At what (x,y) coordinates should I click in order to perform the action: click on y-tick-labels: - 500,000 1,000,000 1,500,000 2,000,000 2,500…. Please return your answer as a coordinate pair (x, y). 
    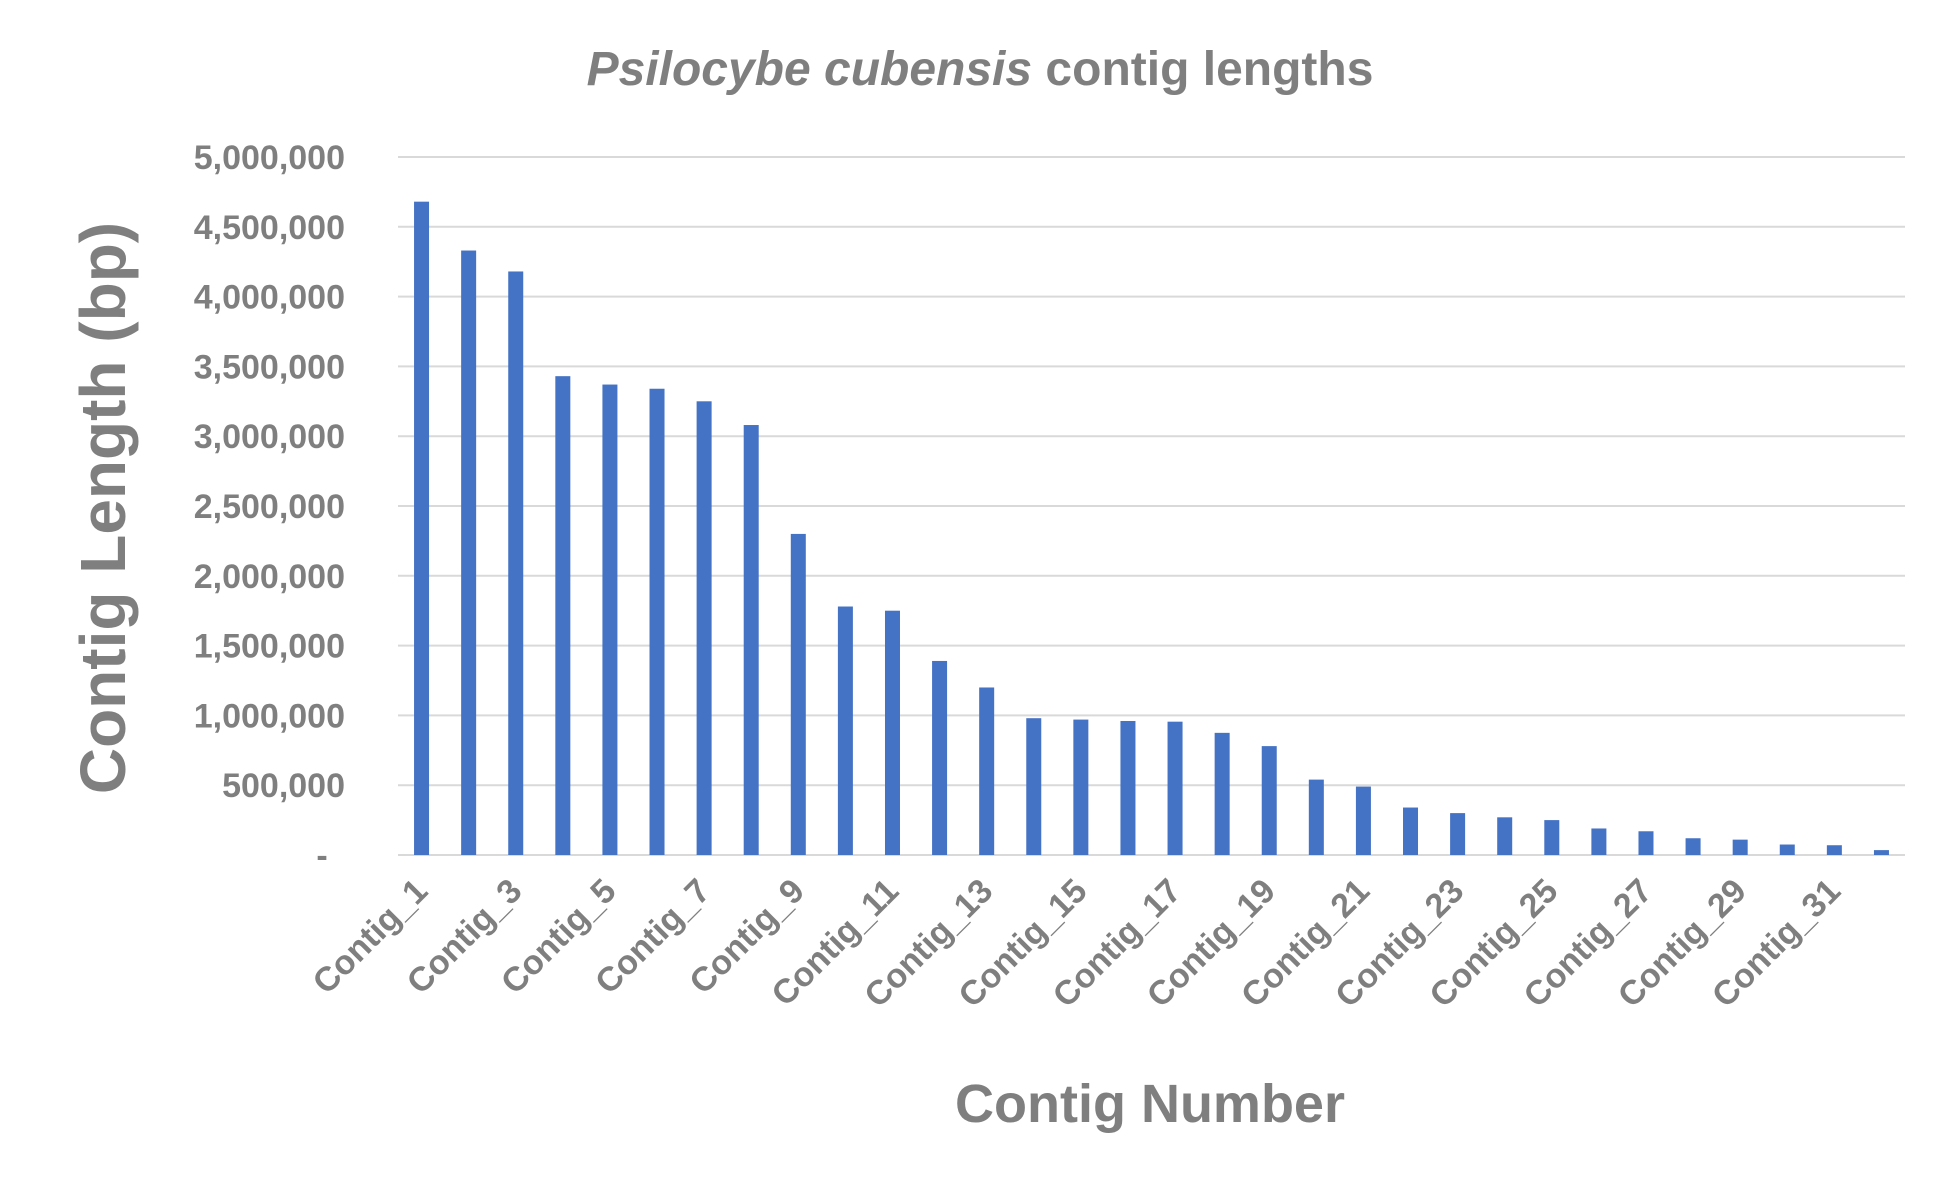
    Looking at the image, I should click on (269, 507).